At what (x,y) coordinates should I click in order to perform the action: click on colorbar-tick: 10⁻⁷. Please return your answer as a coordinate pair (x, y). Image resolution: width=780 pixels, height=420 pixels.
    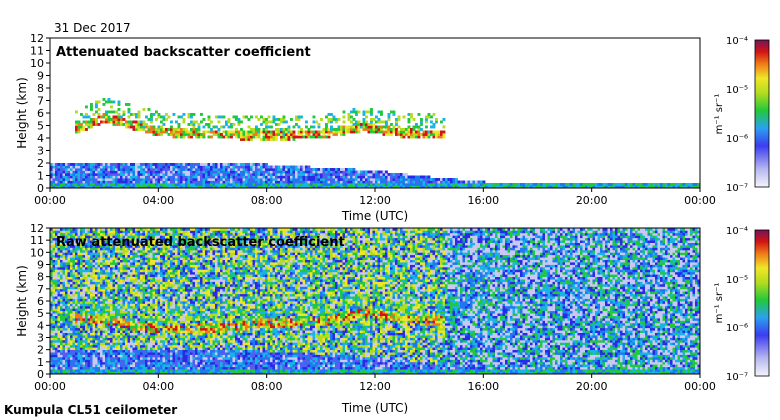
    Looking at the image, I should click on (737, 188).